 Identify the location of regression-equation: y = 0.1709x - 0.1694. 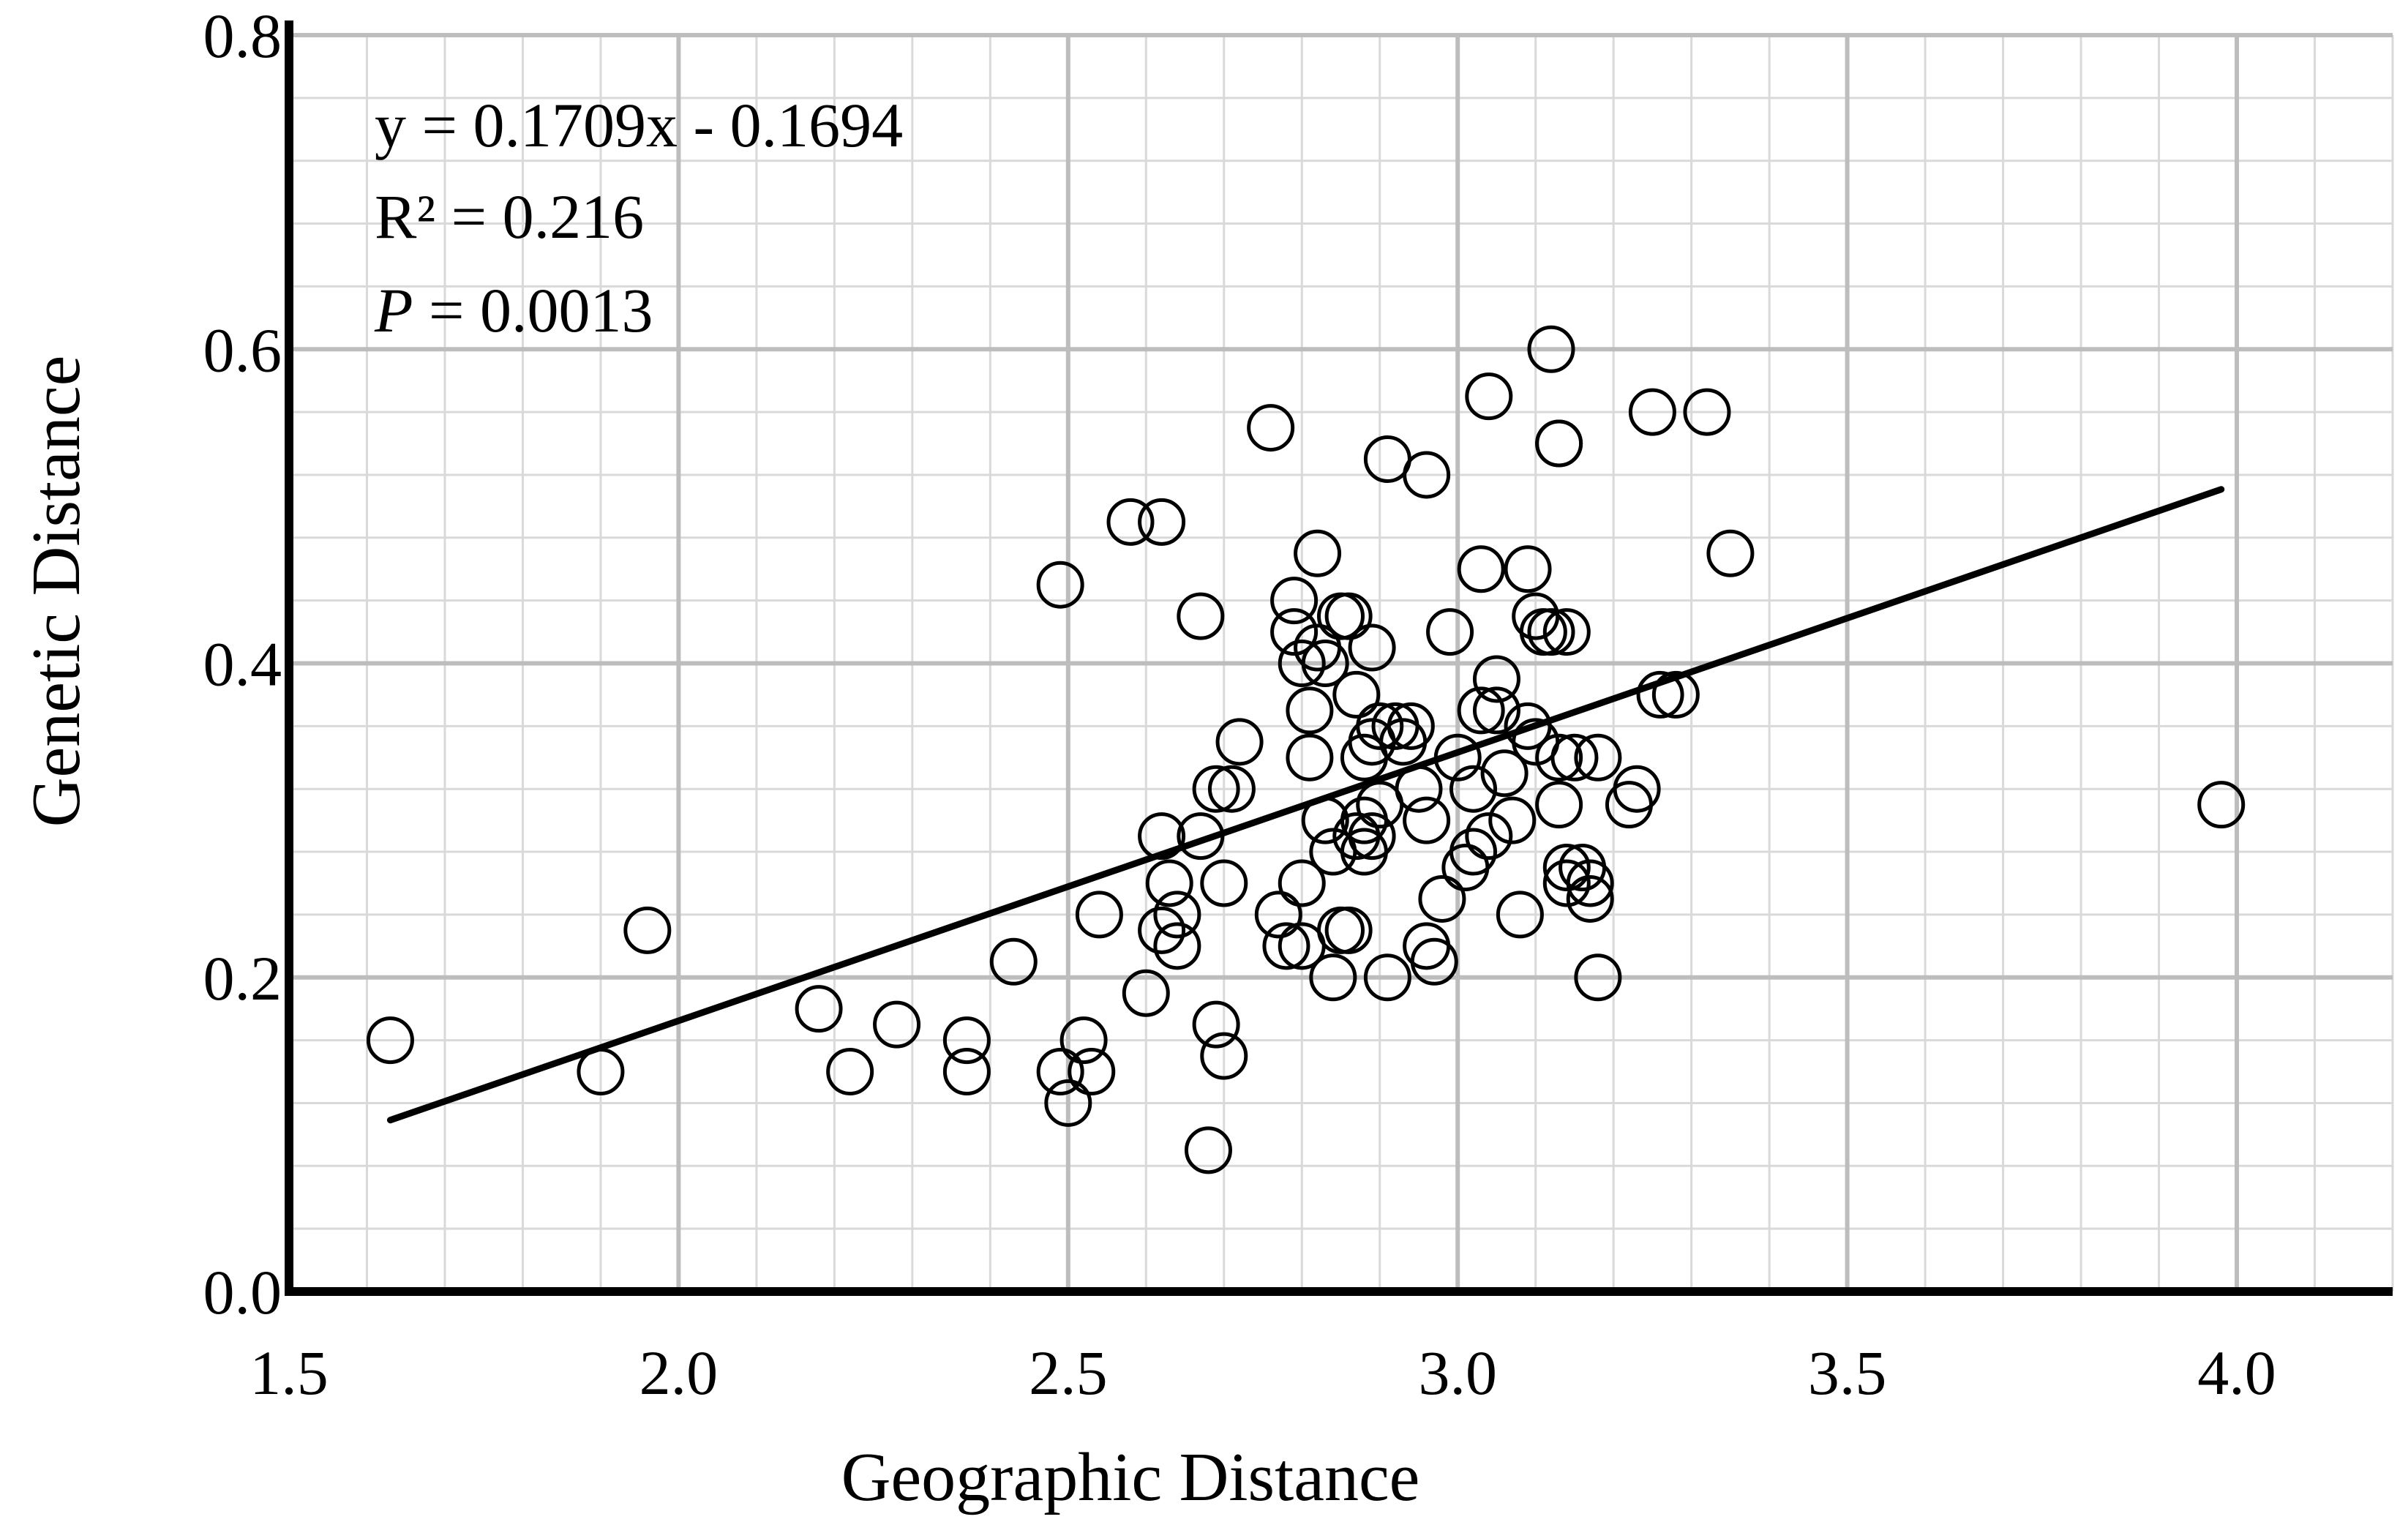
(639, 125).